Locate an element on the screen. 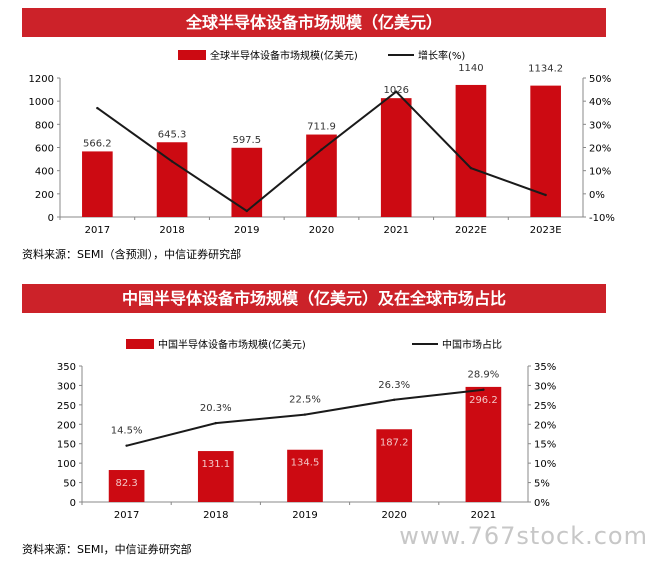 The height and width of the screenshot is (564, 652). bar-value-label: 645.3 is located at coordinates (172, 134).